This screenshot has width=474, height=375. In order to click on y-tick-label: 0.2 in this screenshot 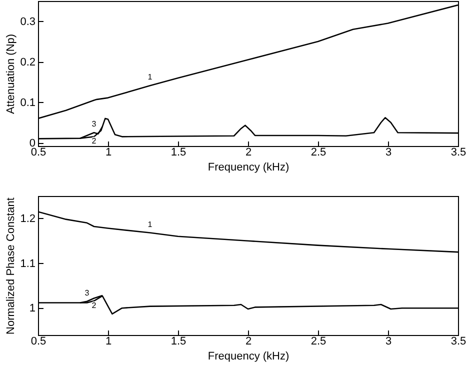, I will do `click(28, 62)`.